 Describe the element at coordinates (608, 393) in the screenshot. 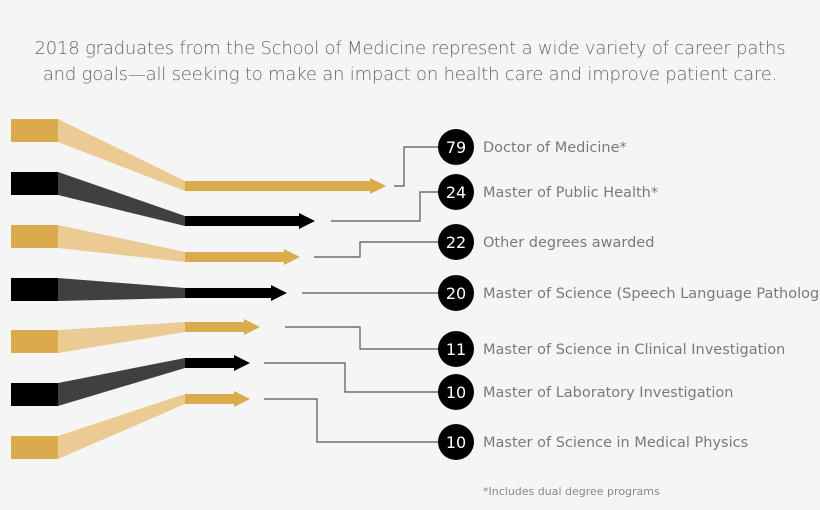

I see `category-label: Master of Laboratory Investigation` at that location.